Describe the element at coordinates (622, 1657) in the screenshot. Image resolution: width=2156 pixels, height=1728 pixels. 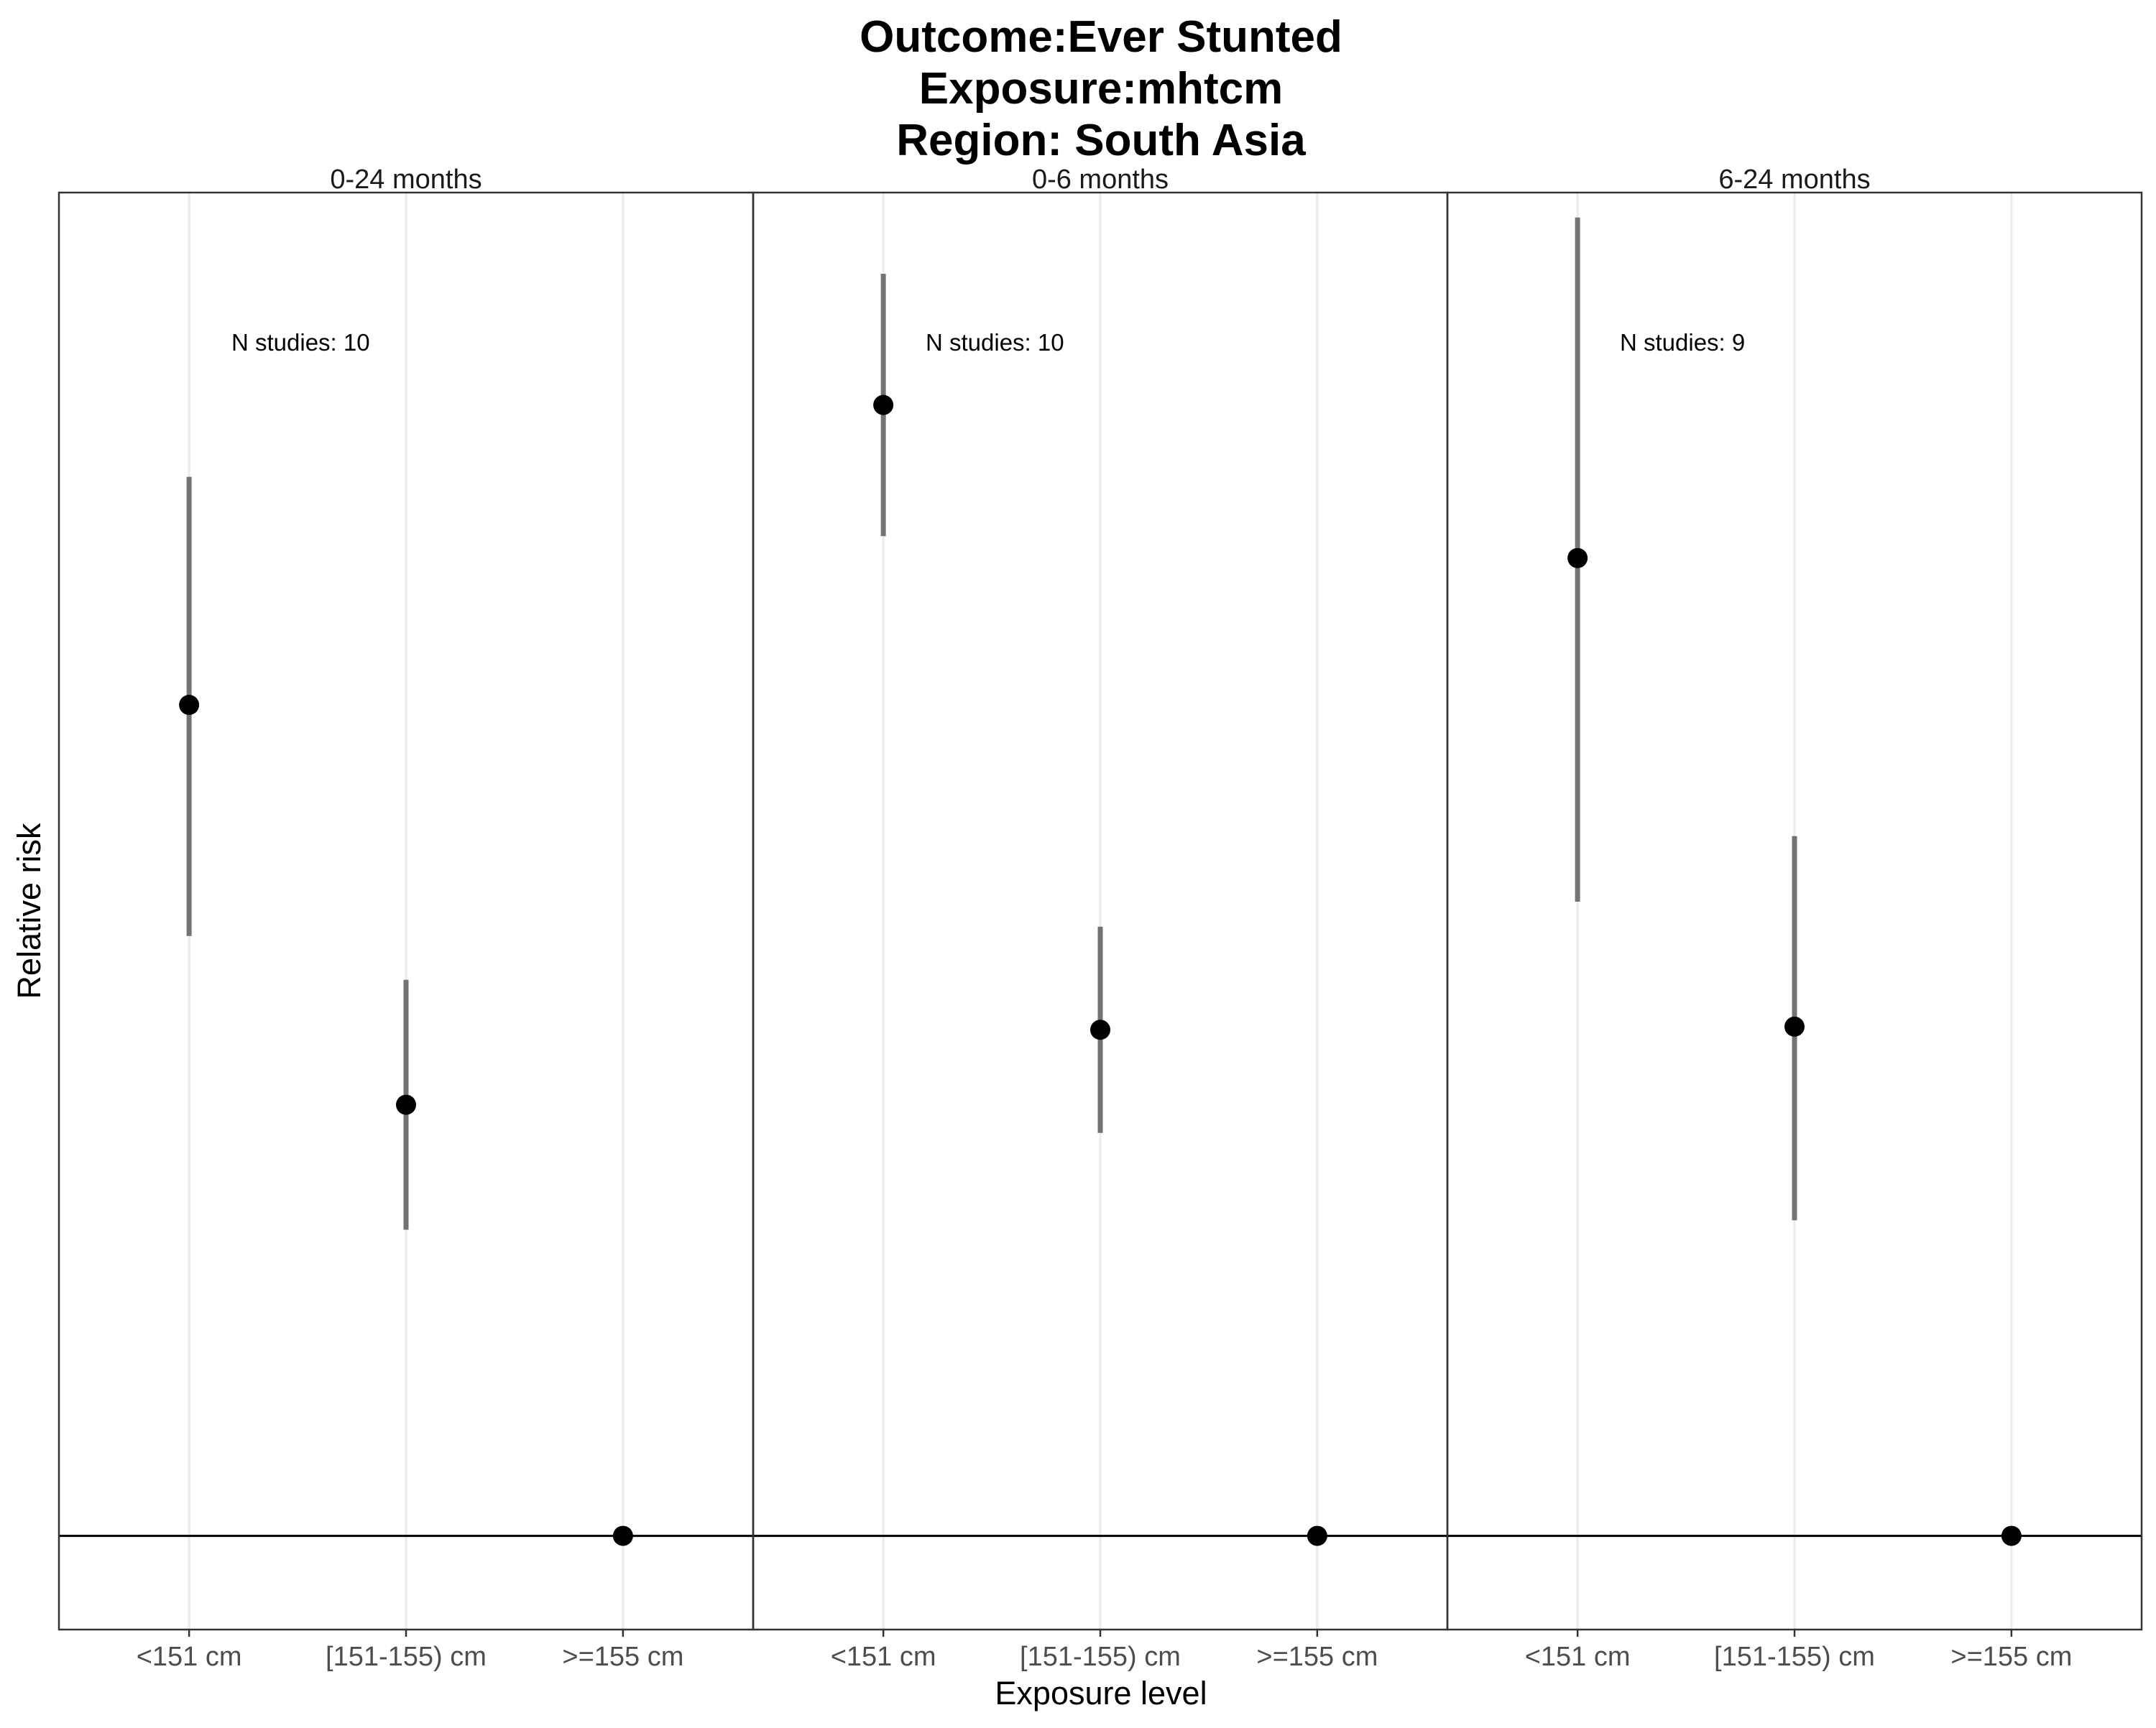
I see `panel-1-xtick-label-3: >=155 cm` at that location.